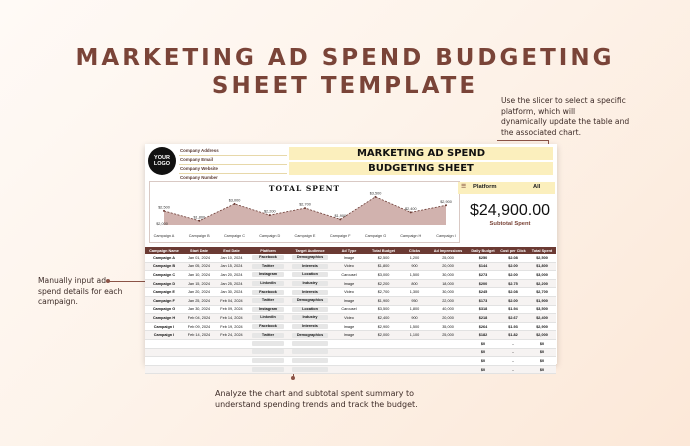 The image size is (690, 446). I want to click on table-cell: 22,000, so click(448, 301).